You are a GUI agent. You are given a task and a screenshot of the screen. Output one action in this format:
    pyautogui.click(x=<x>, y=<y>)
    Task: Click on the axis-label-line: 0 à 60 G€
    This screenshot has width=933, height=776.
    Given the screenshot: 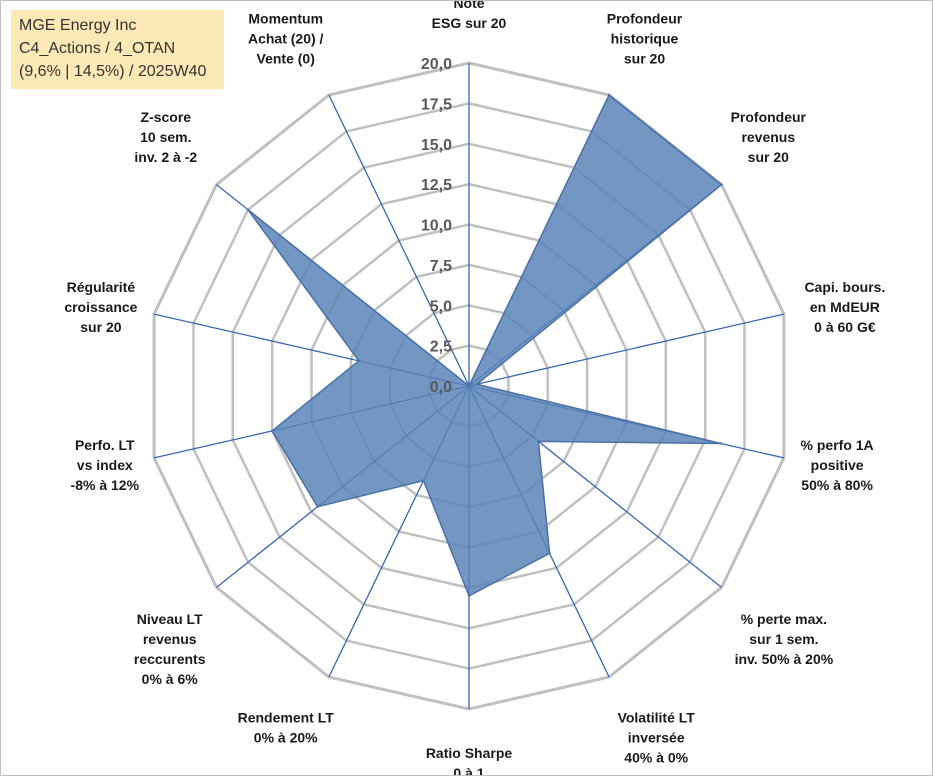 What is the action you would take?
    pyautogui.click(x=845, y=327)
    